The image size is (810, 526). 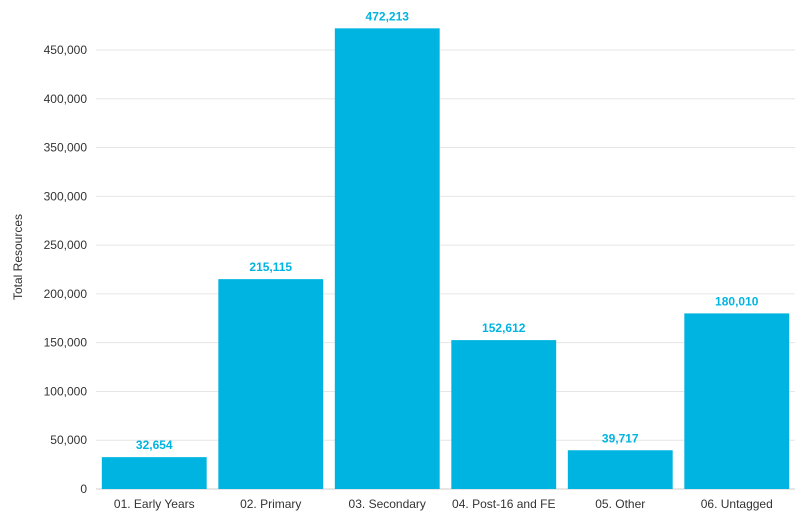 What do you see at coordinates (66, 391) in the screenshot?
I see `y-tick-label: 100,000` at bounding box center [66, 391].